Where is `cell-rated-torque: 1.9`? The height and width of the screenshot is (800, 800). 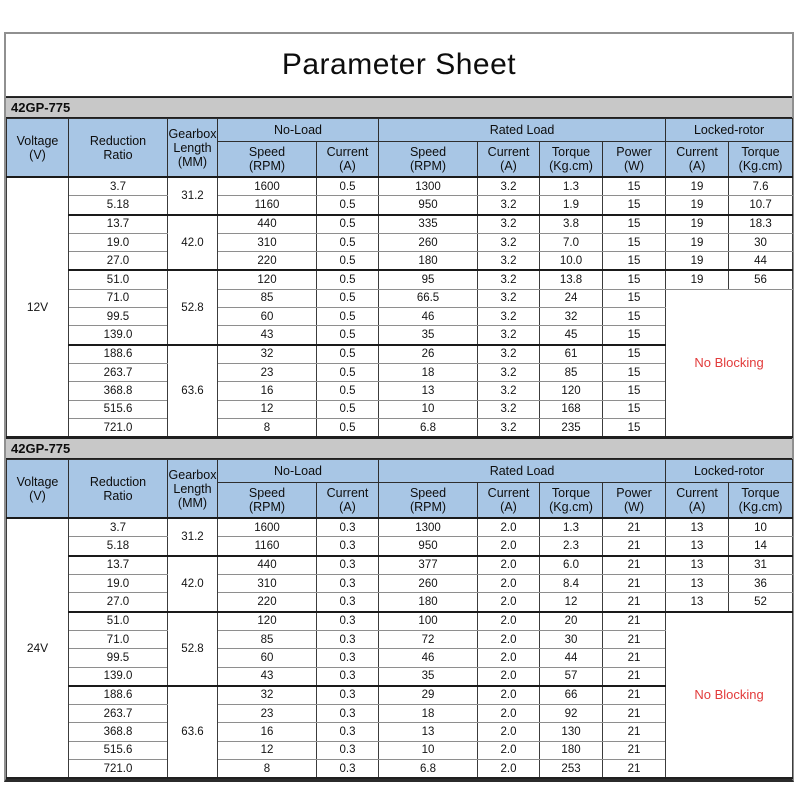 cell-rated-torque: 1.9 is located at coordinates (571, 205).